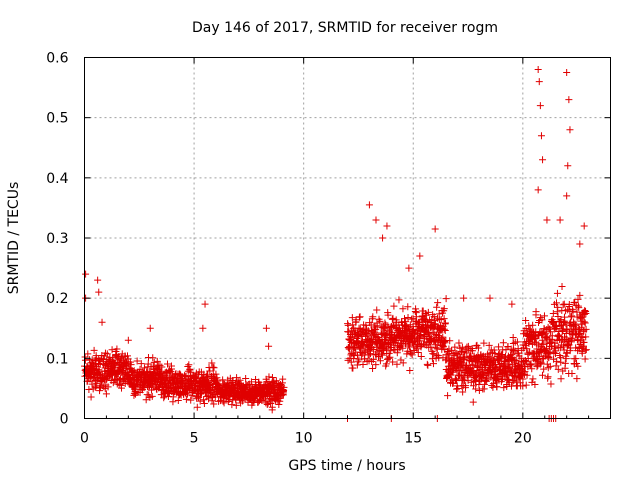  What do you see at coordinates (14, 238) in the screenshot?
I see `y-axis-label: SRMTID / TECUs` at bounding box center [14, 238].